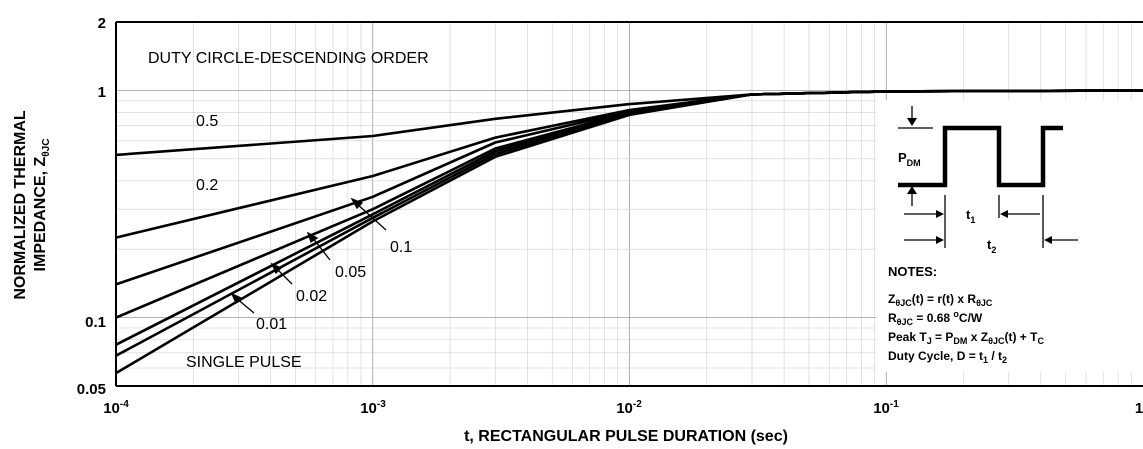 The image size is (1143, 449). I want to click on y-tick-label-2: 2, so click(102, 23).